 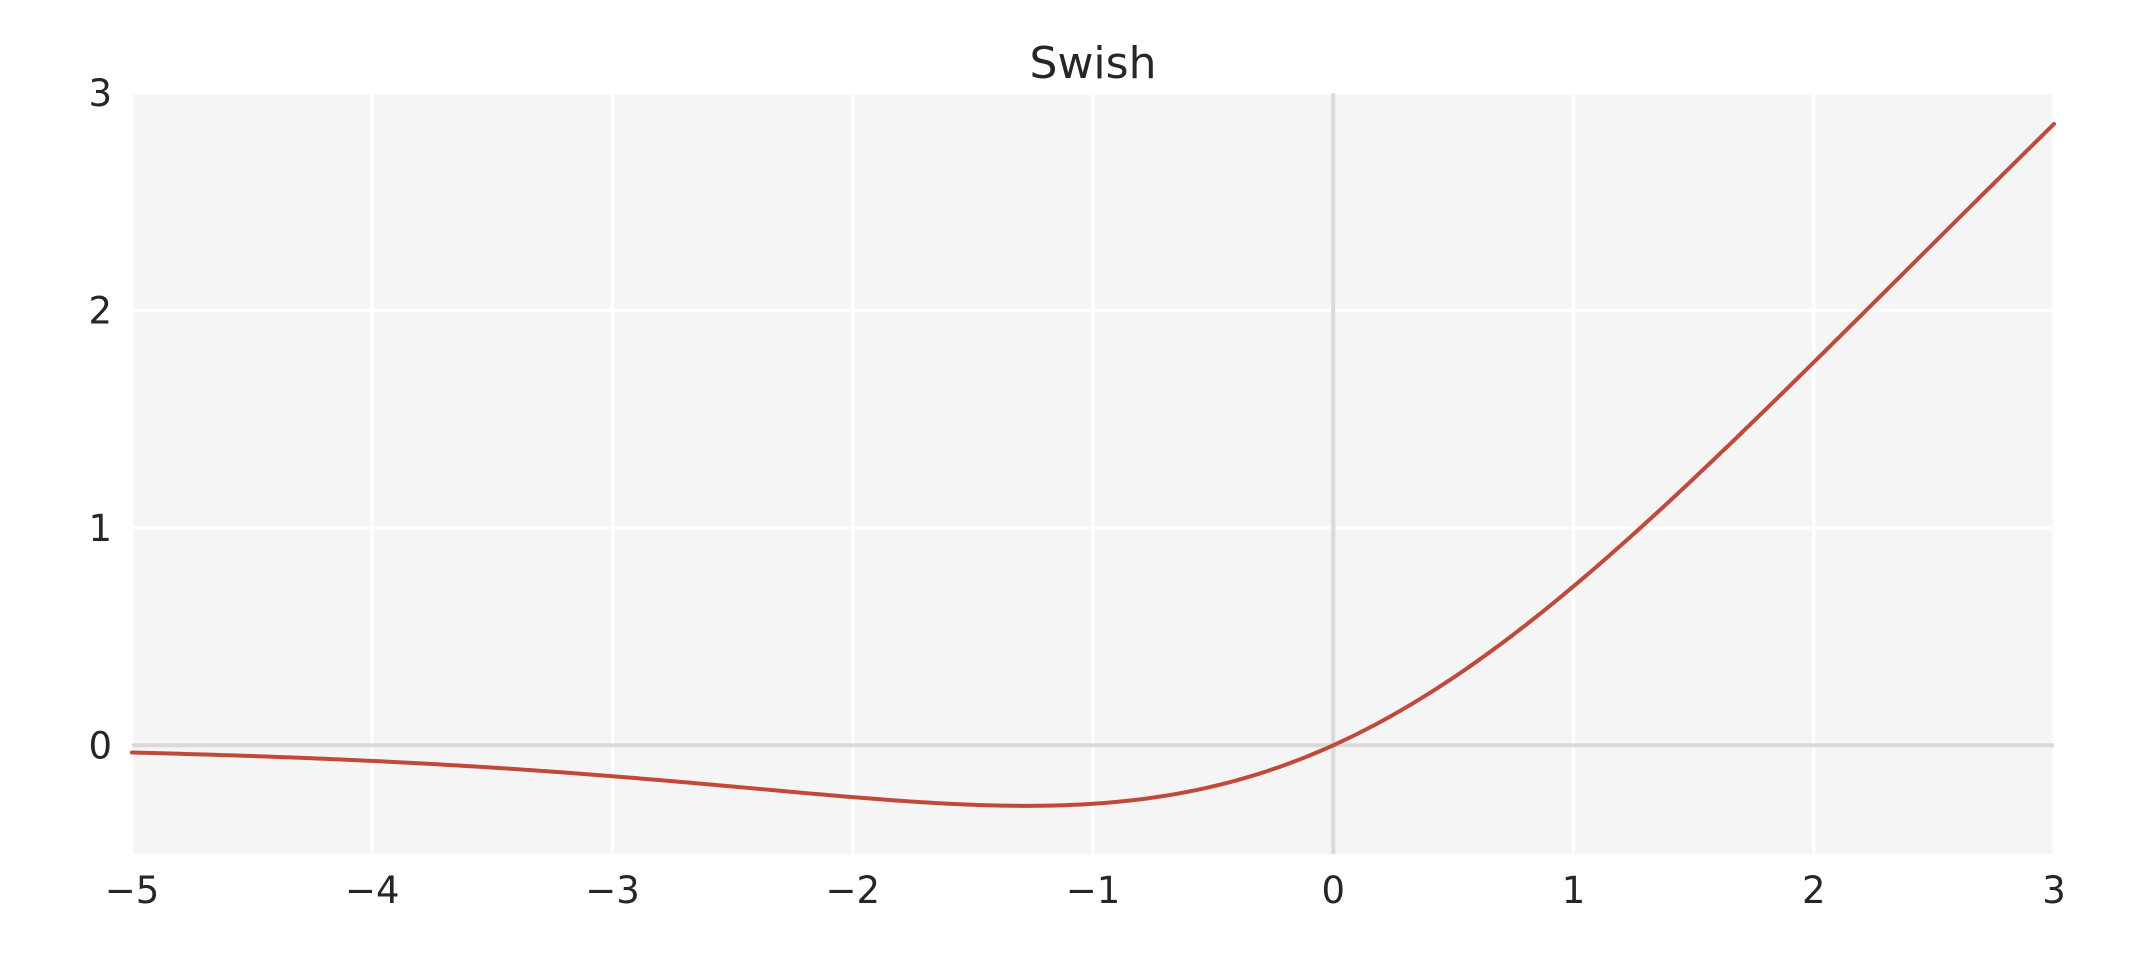 What do you see at coordinates (100, 528) in the screenshot?
I see `y-tick-label: 1` at bounding box center [100, 528].